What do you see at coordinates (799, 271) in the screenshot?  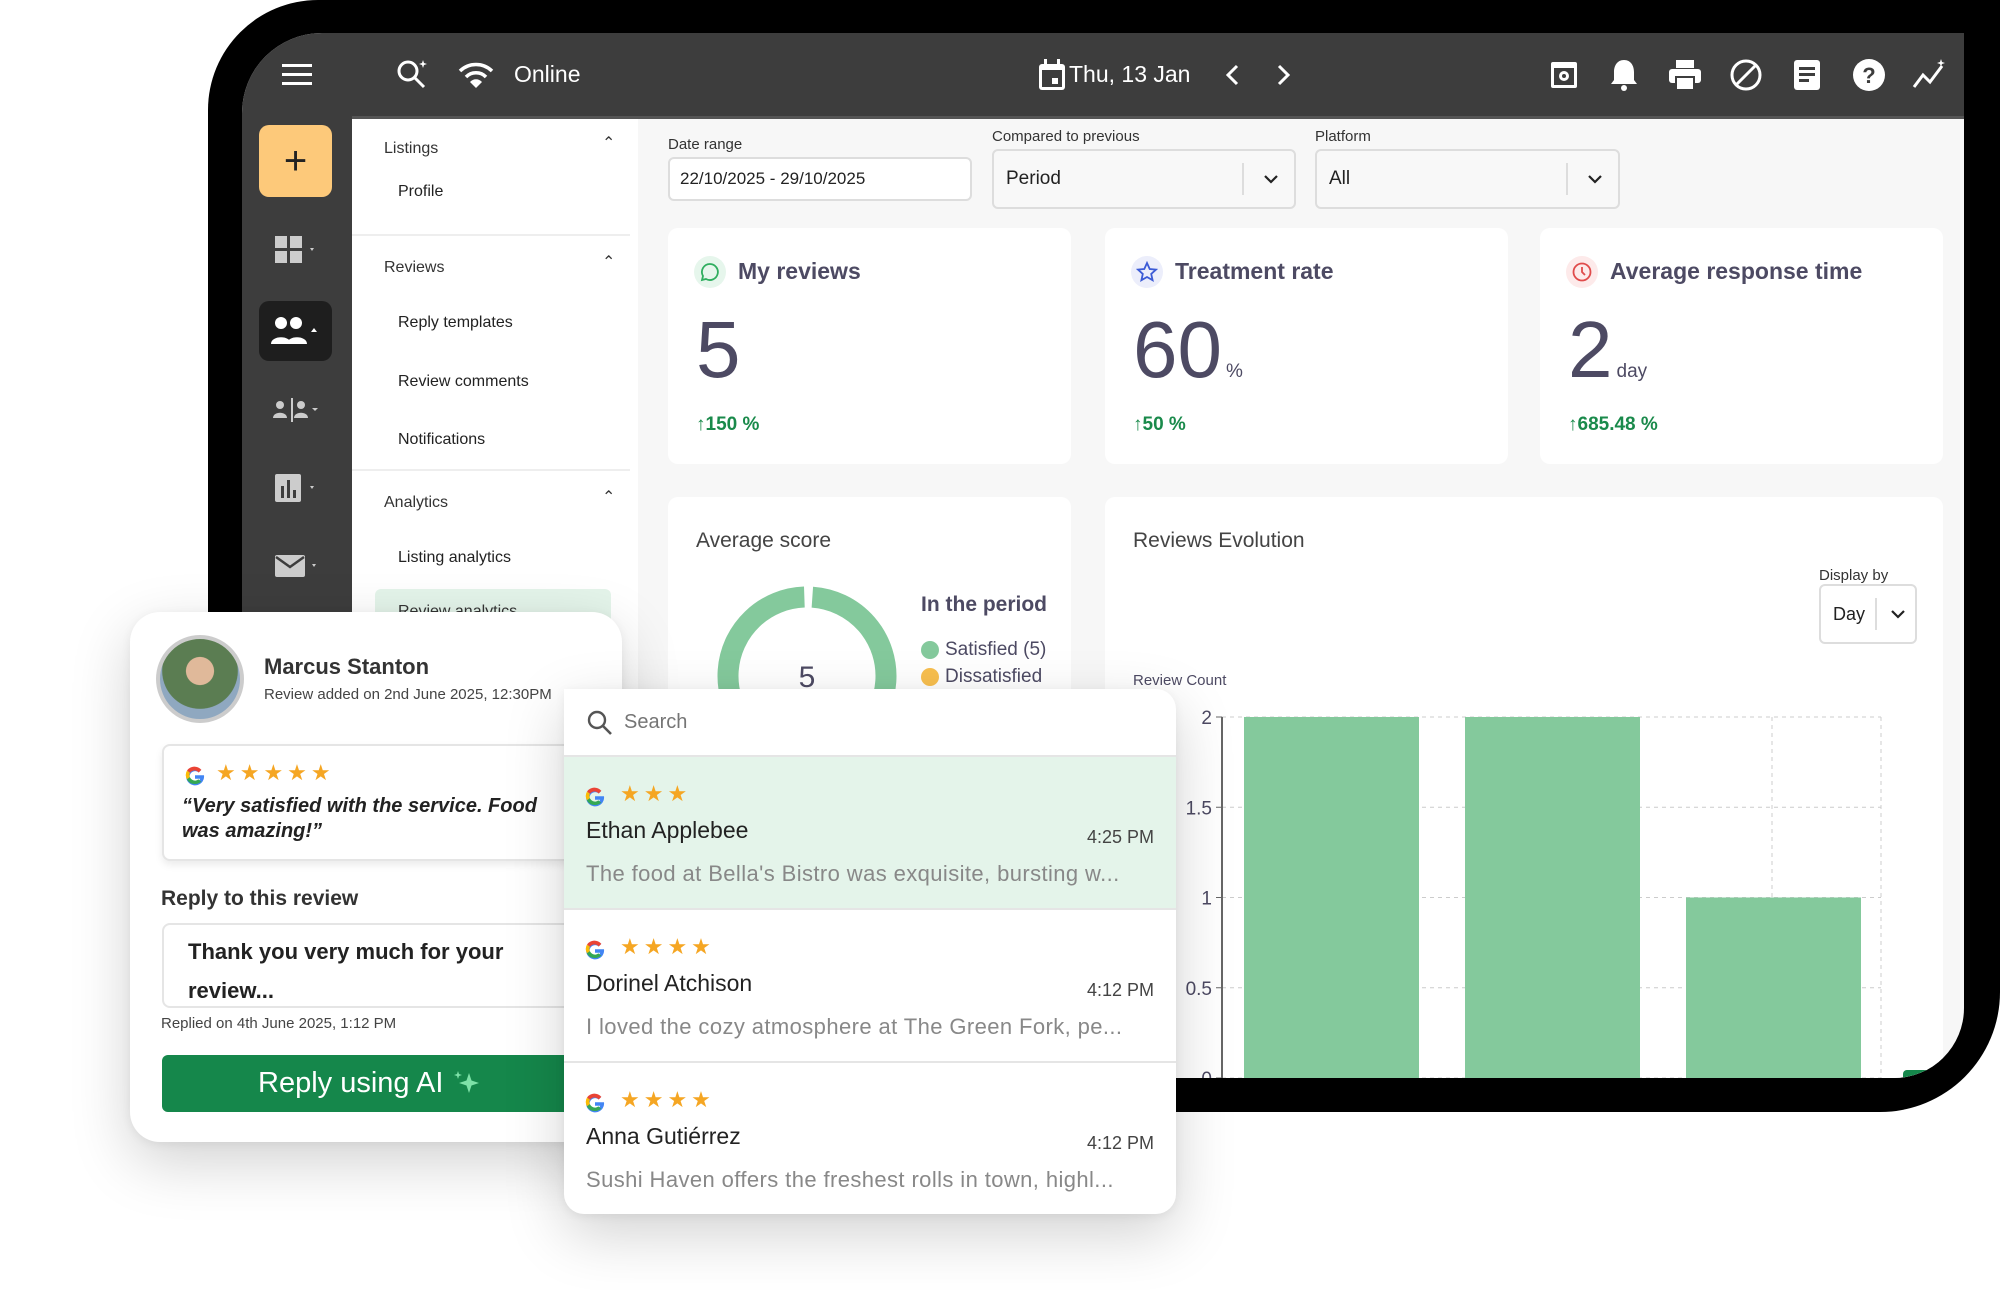 I see `kpi-title: My reviews` at bounding box center [799, 271].